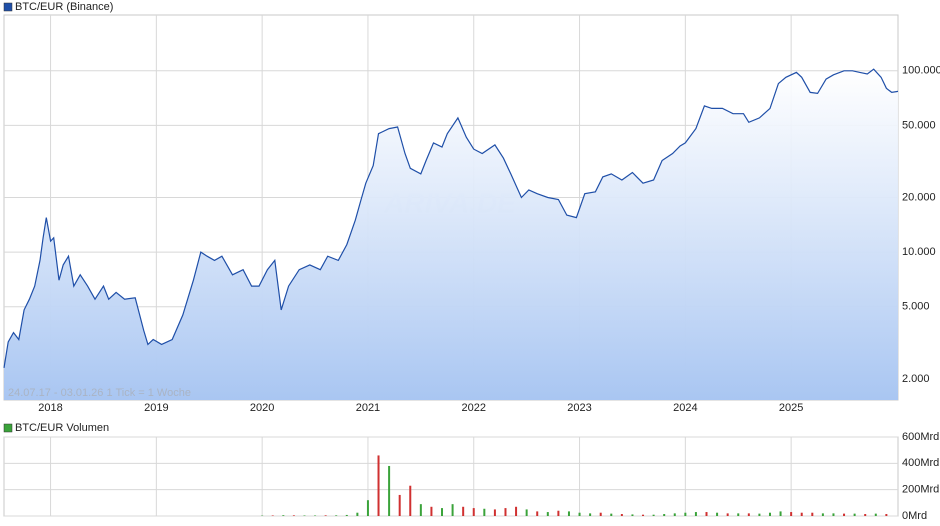 This screenshot has height=526, width=940. I want to click on x-tick-label: 2021, so click(368, 408).